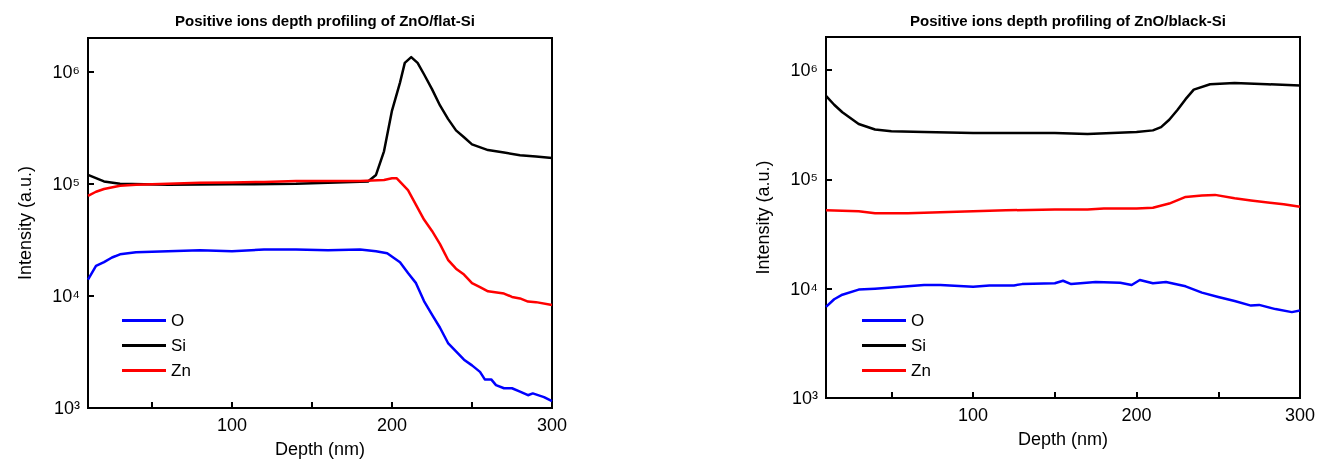  Describe the element at coordinates (325, 20) in the screenshot. I see `chart-title: Positive ions depth profiling of ZnO/flat-Si` at that location.